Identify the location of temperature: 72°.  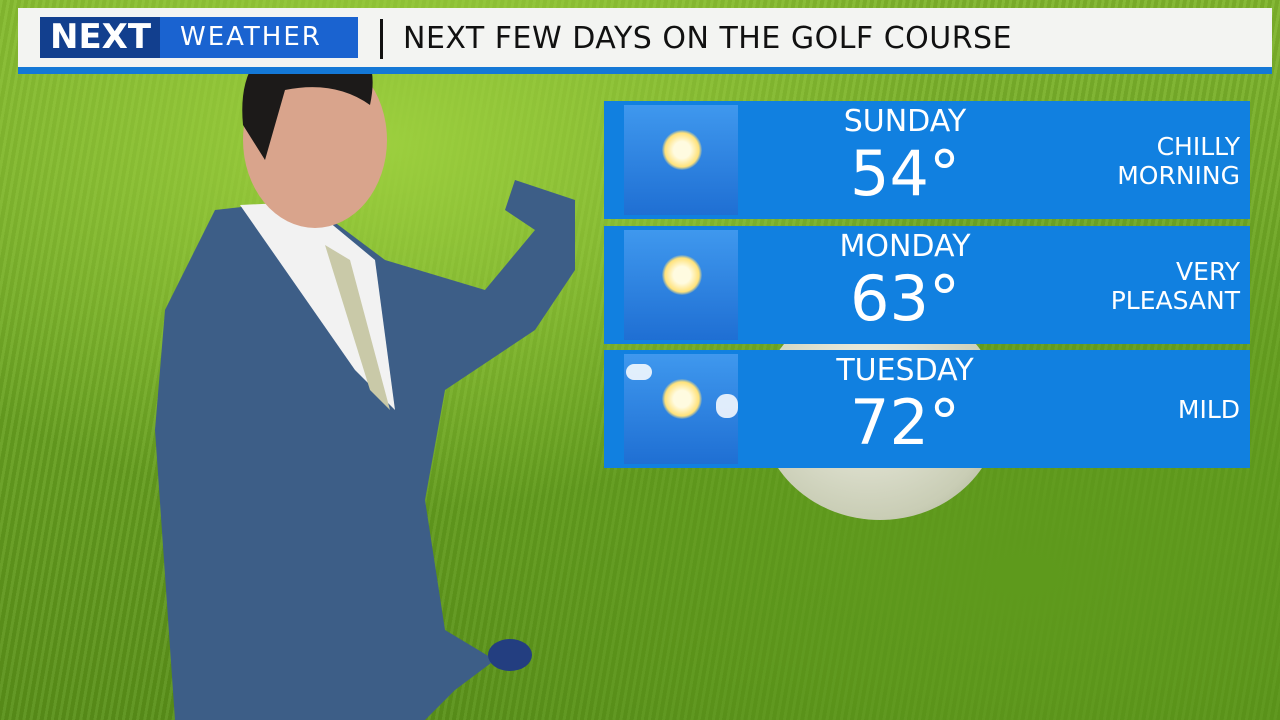
(905, 422).